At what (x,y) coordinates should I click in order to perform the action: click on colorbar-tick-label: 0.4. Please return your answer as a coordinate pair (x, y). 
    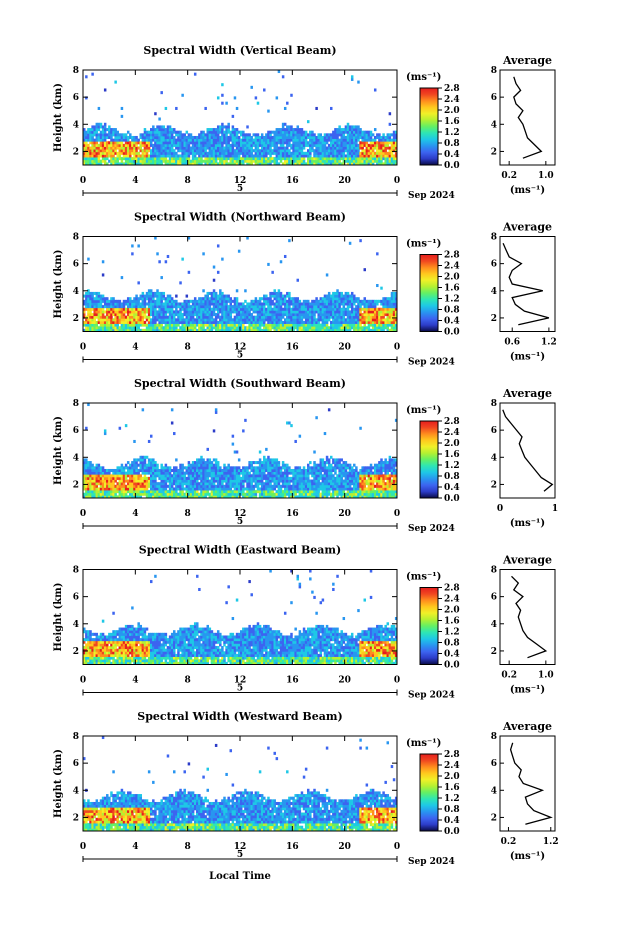
    Looking at the image, I should click on (452, 155).